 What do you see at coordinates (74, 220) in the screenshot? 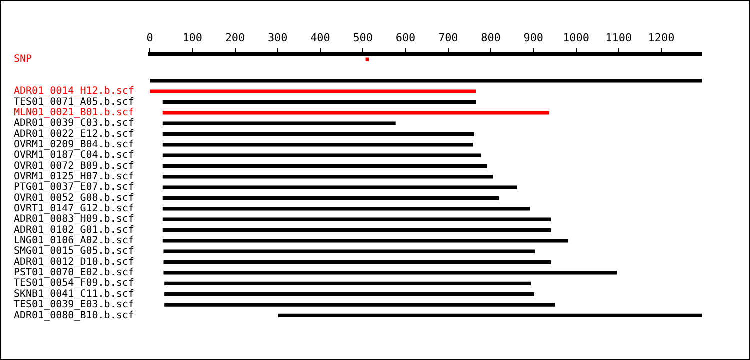
I see `y-tick-label: ADR01_0083_H09.b.scf` at bounding box center [74, 220].